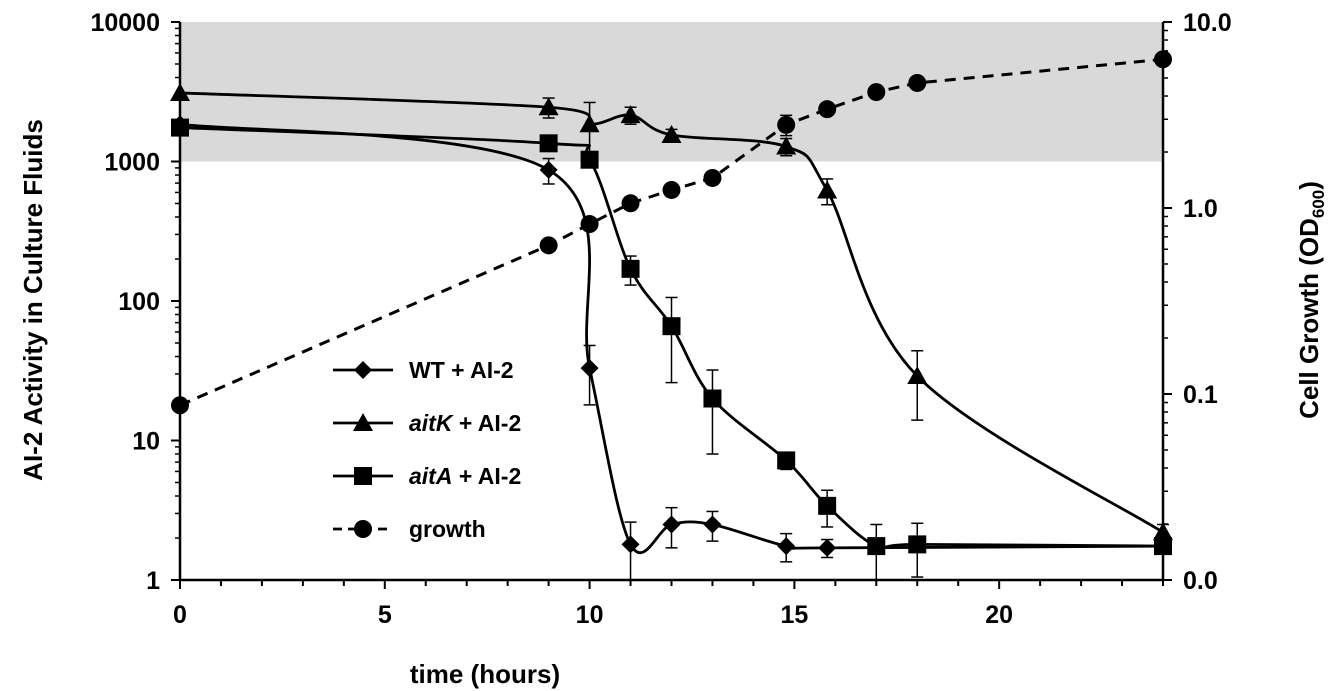  Describe the element at coordinates (1200, 395) in the screenshot. I see `y-right-tick-label: 0.1` at that location.